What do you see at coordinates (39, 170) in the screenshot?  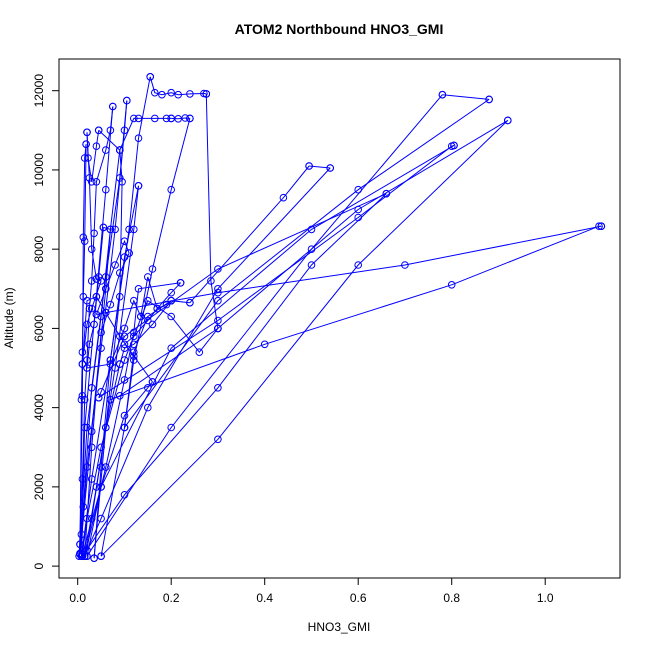 I see `y-tick-label: 10000` at bounding box center [39, 170].